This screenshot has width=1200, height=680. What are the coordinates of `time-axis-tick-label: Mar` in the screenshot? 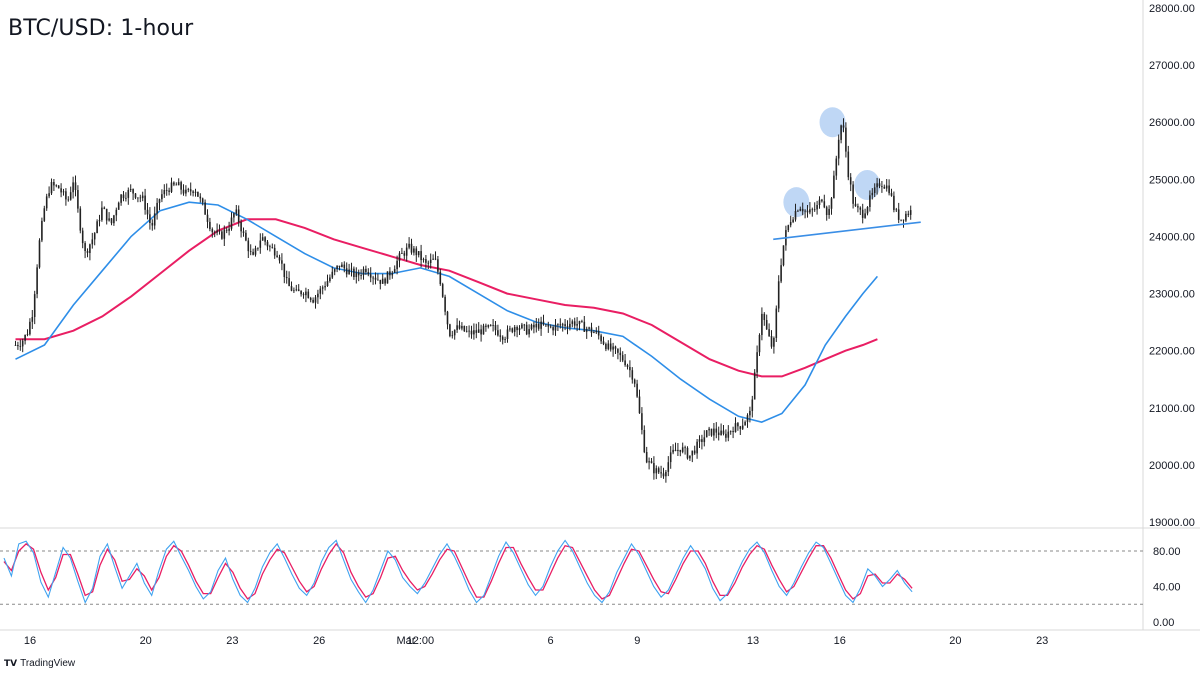 It's located at (406, 641).